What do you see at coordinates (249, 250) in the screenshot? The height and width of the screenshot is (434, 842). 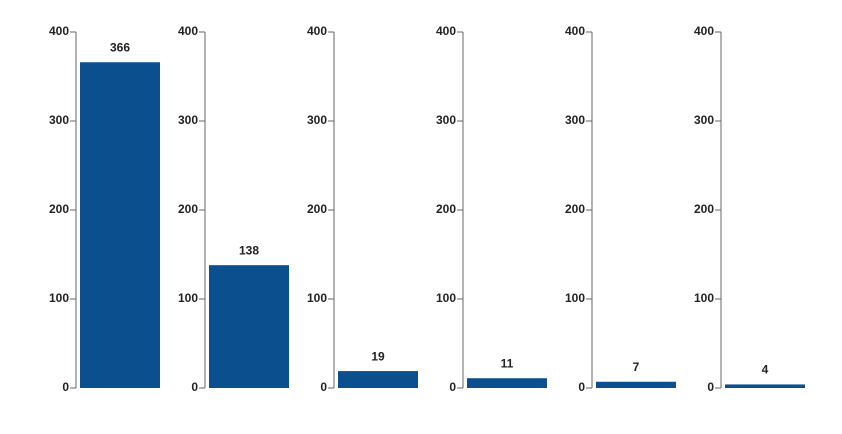 I see `value-label: 138` at bounding box center [249, 250].